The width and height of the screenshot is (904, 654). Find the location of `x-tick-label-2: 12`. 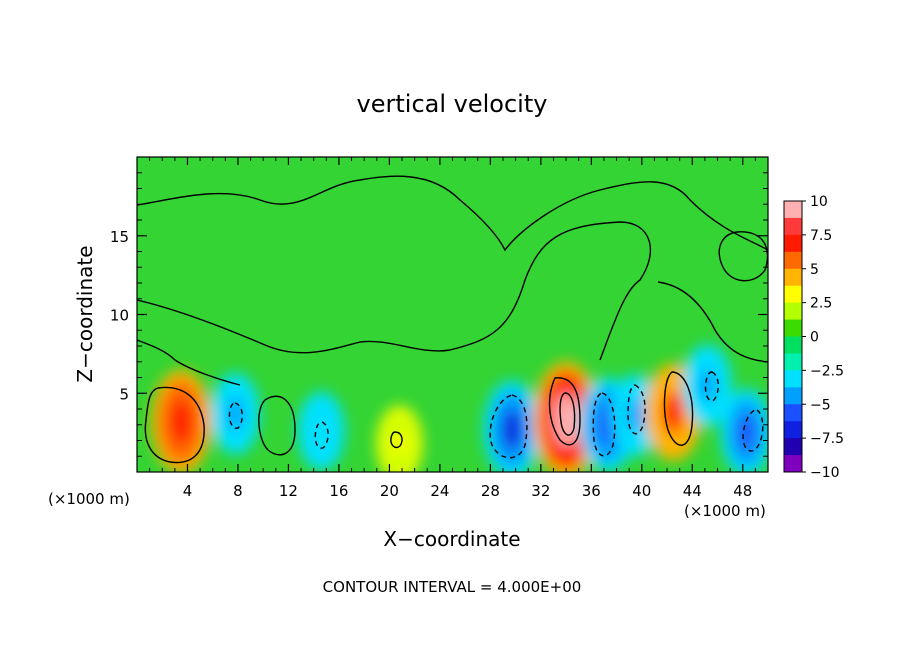

x-tick-label-2: 12 is located at coordinates (288, 491).